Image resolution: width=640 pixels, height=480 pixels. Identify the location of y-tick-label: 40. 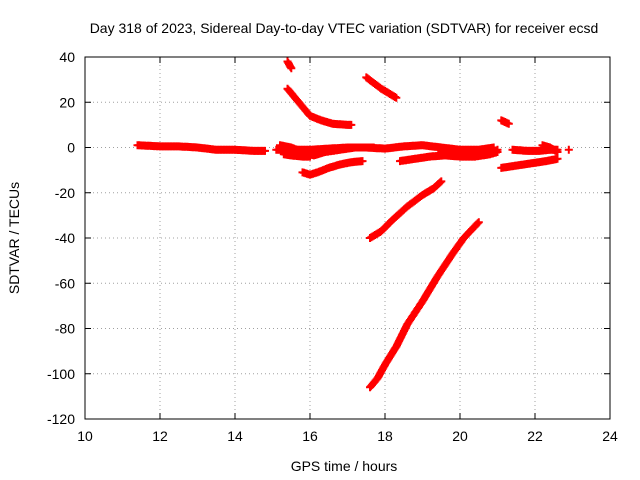
(67, 57).